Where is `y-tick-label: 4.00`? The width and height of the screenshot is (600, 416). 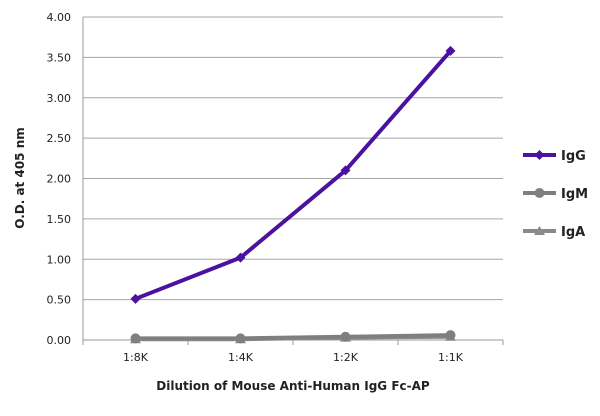
y-tick-label: 4.00 is located at coordinates (59, 17).